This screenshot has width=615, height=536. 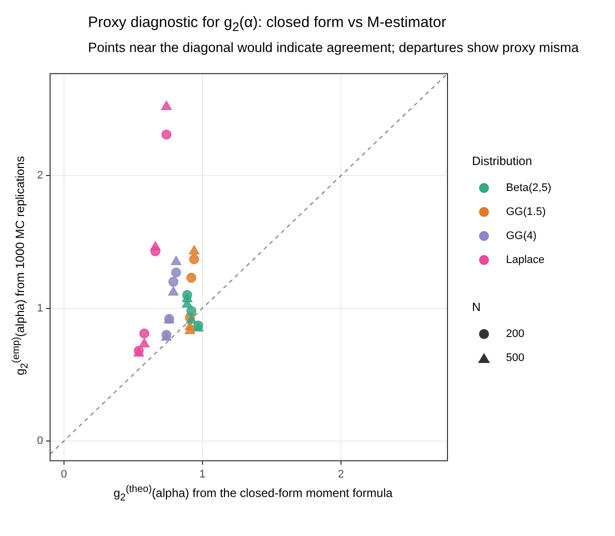 I want to click on x-tick-label: 0, so click(x=64, y=474).